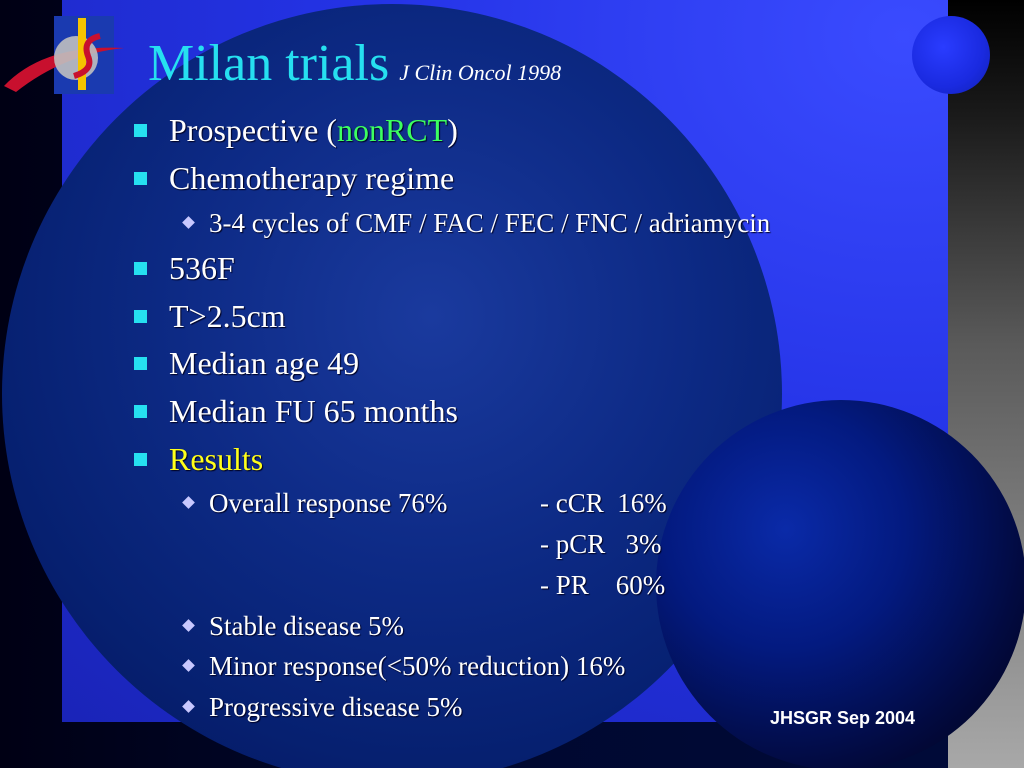 The image size is (1024, 768). What do you see at coordinates (227, 316) in the screenshot?
I see `bullet-text: T>2.5cm` at bounding box center [227, 316].